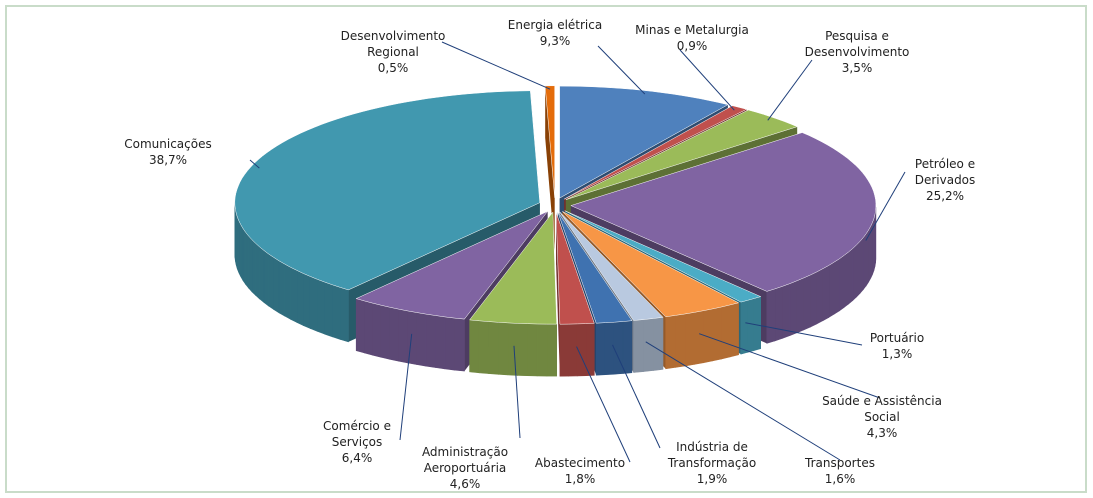 The image size is (1093, 498). What do you see at coordinates (393, 44) in the screenshot?
I see `category-label: Desenvolvimento Regional` at bounding box center [393, 44].